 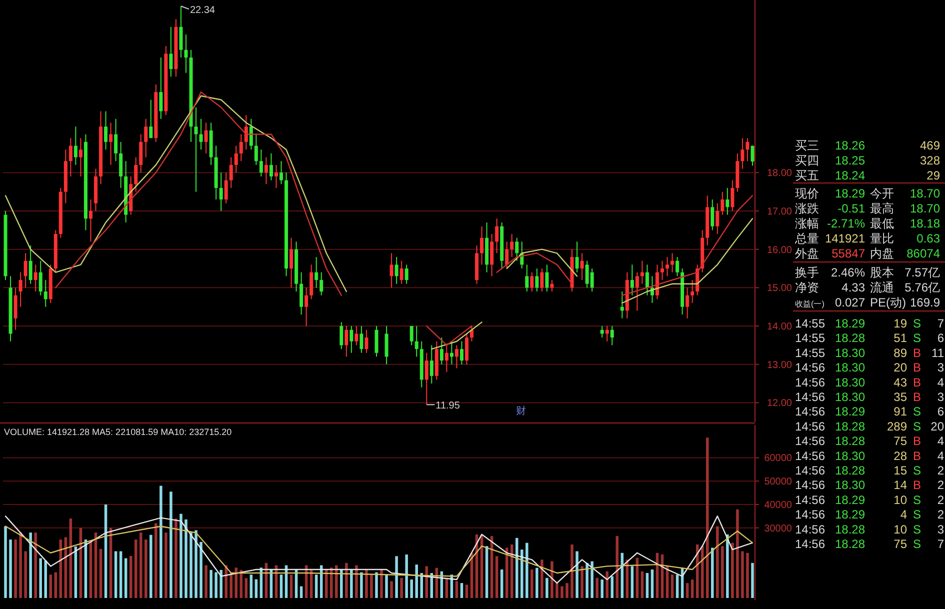 I want to click on text: 19, so click(x=901, y=323).